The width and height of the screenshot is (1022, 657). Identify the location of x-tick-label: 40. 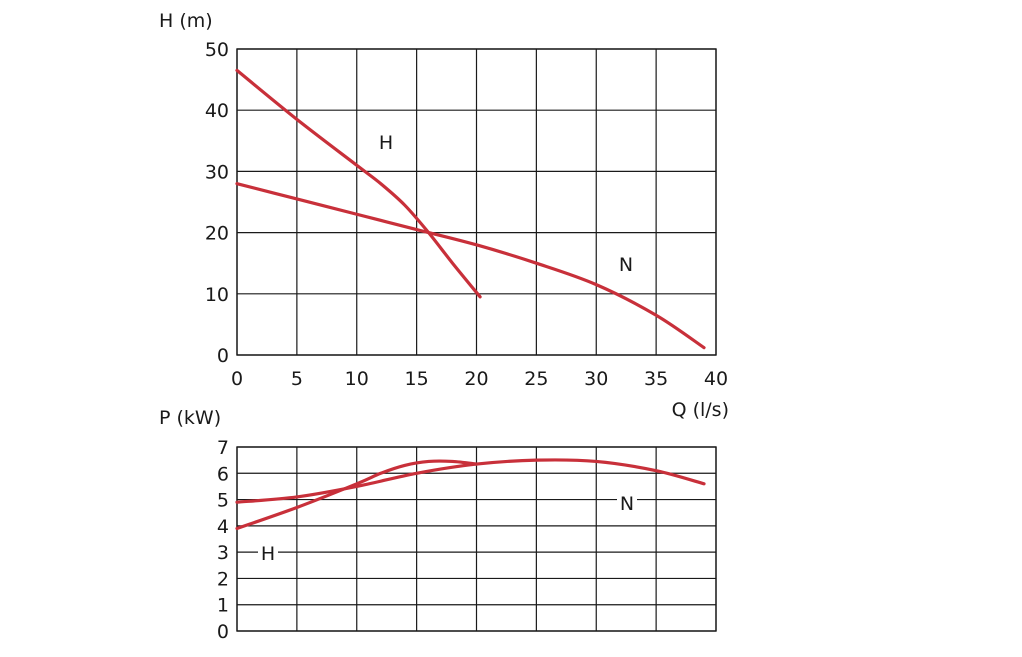
(716, 379).